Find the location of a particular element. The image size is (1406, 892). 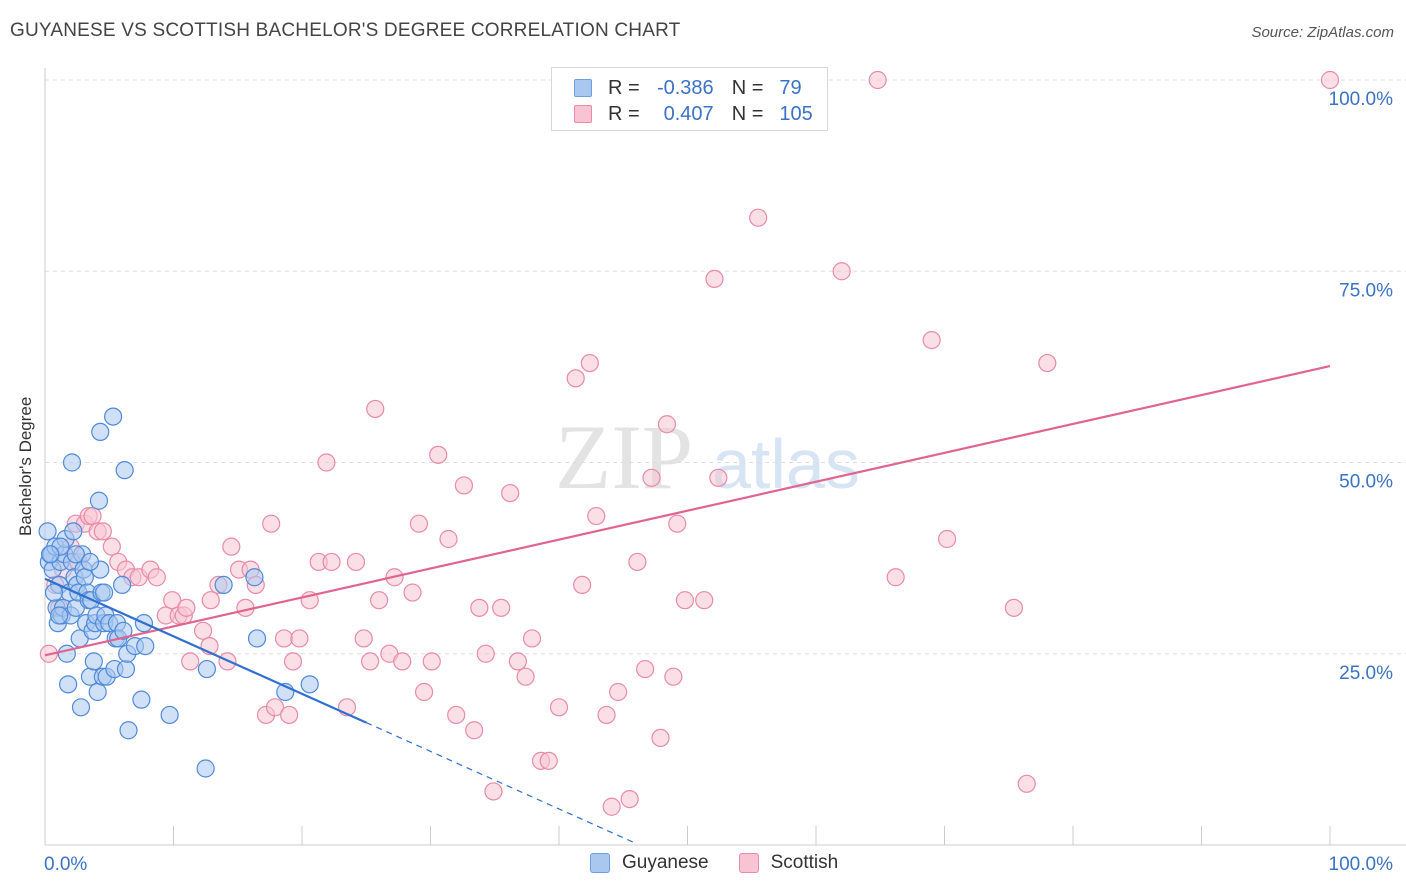

guyanese-trend-extension is located at coordinates (501, 783).